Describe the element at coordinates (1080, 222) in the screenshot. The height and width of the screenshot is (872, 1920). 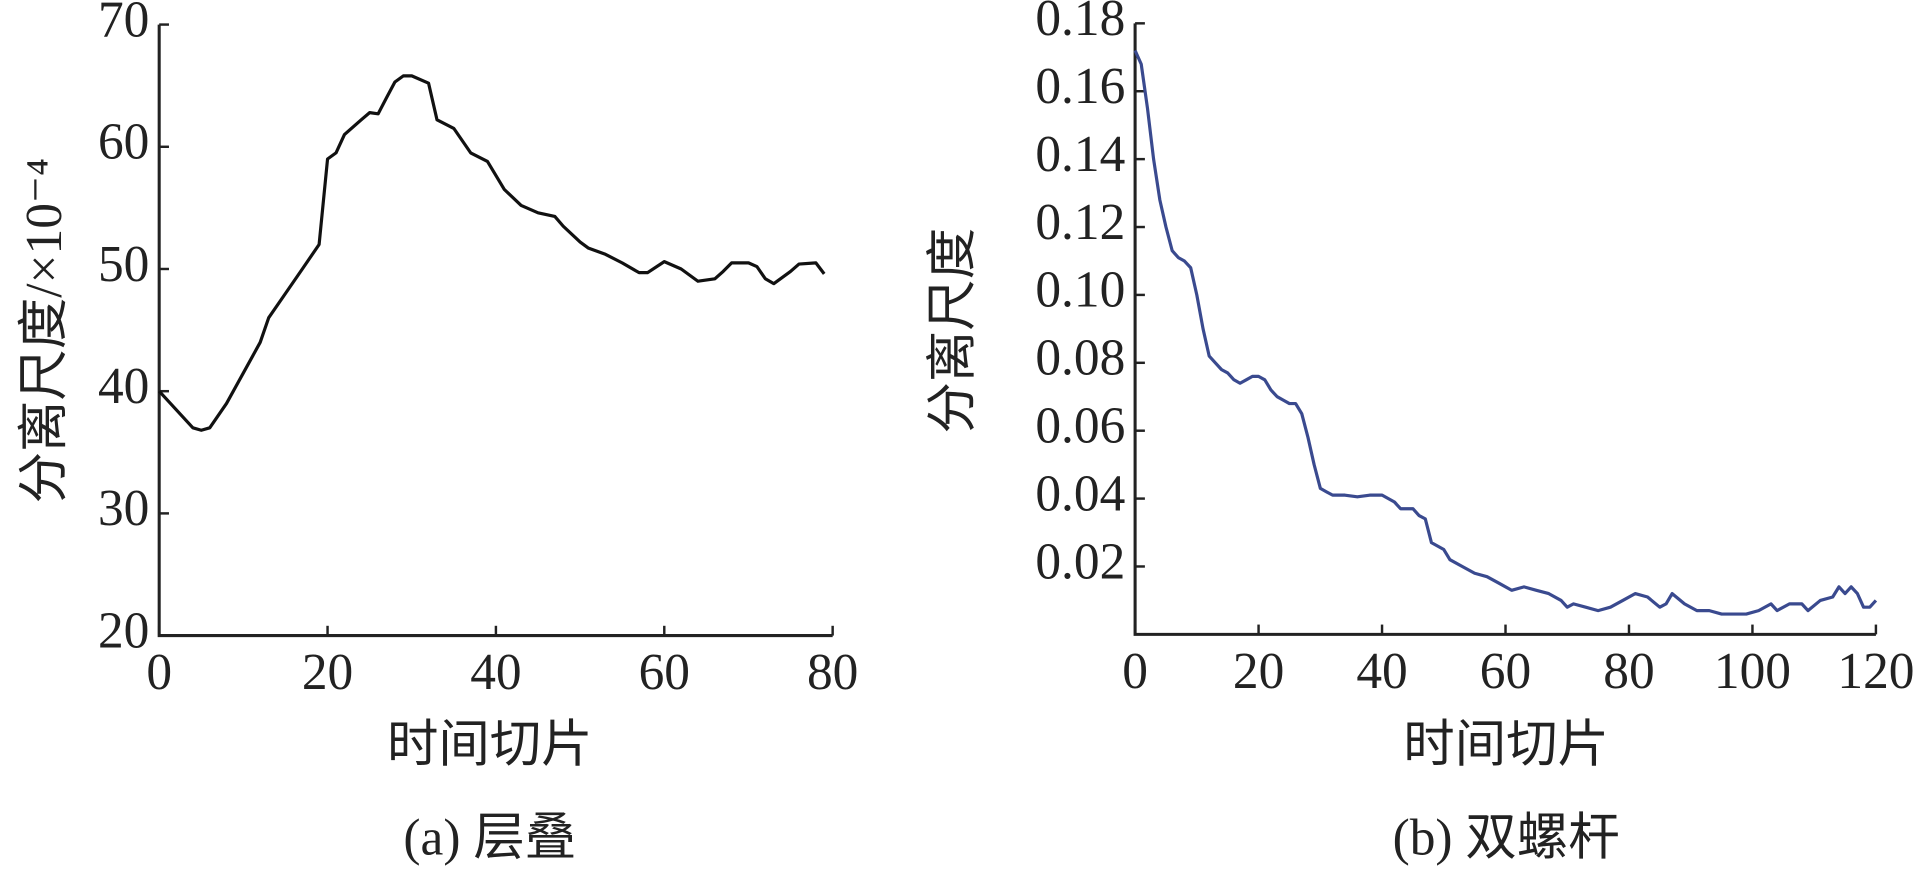
I see `y-tick-label: 0.12` at that location.